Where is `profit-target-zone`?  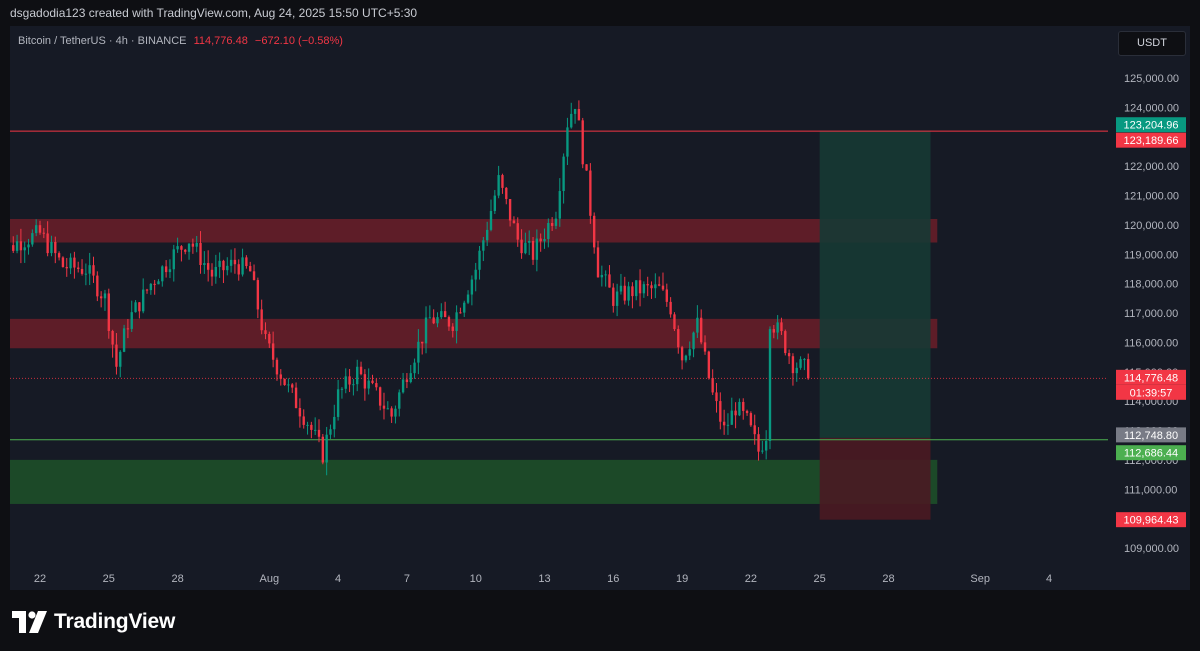 profit-target-zone is located at coordinates (875, 284).